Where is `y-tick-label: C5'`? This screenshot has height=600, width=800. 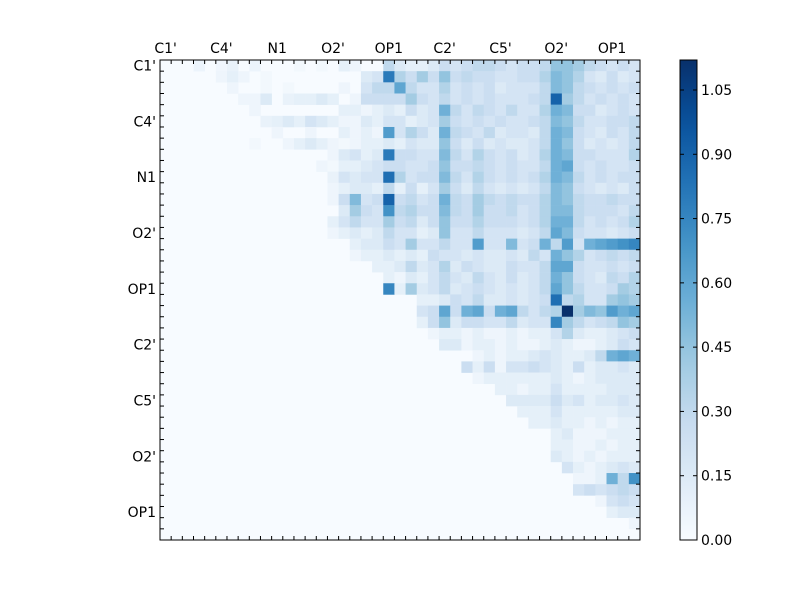 y-tick-label: C5' is located at coordinates (144, 401).